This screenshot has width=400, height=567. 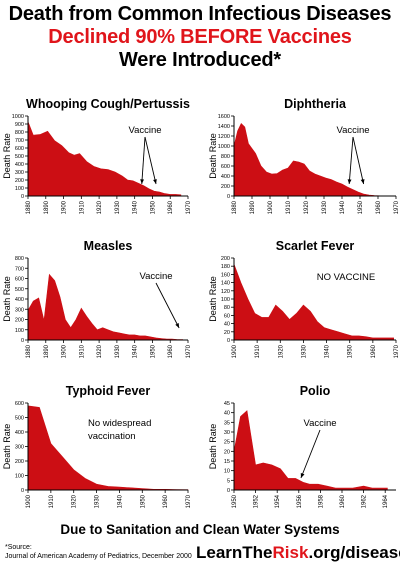 What do you see at coordinates (18, 547) in the screenshot?
I see `source-label: *Source:` at bounding box center [18, 547].